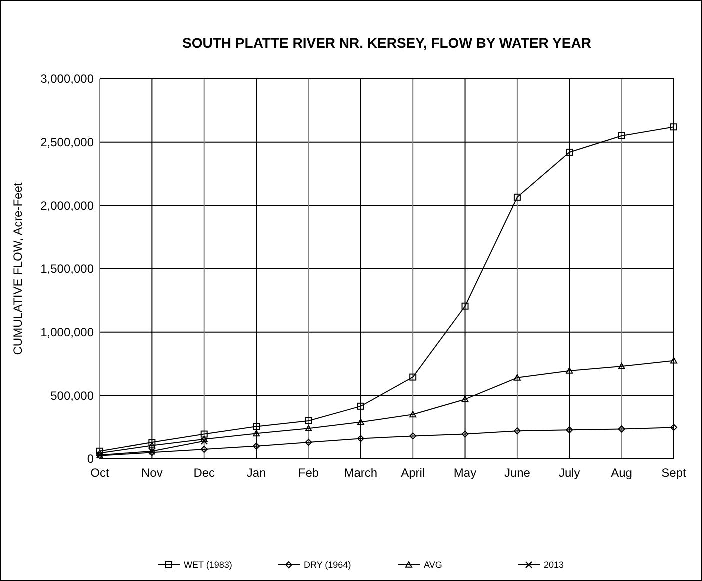 The height and width of the screenshot is (581, 702). I want to click on legend-label: WET (1983), so click(208, 565).